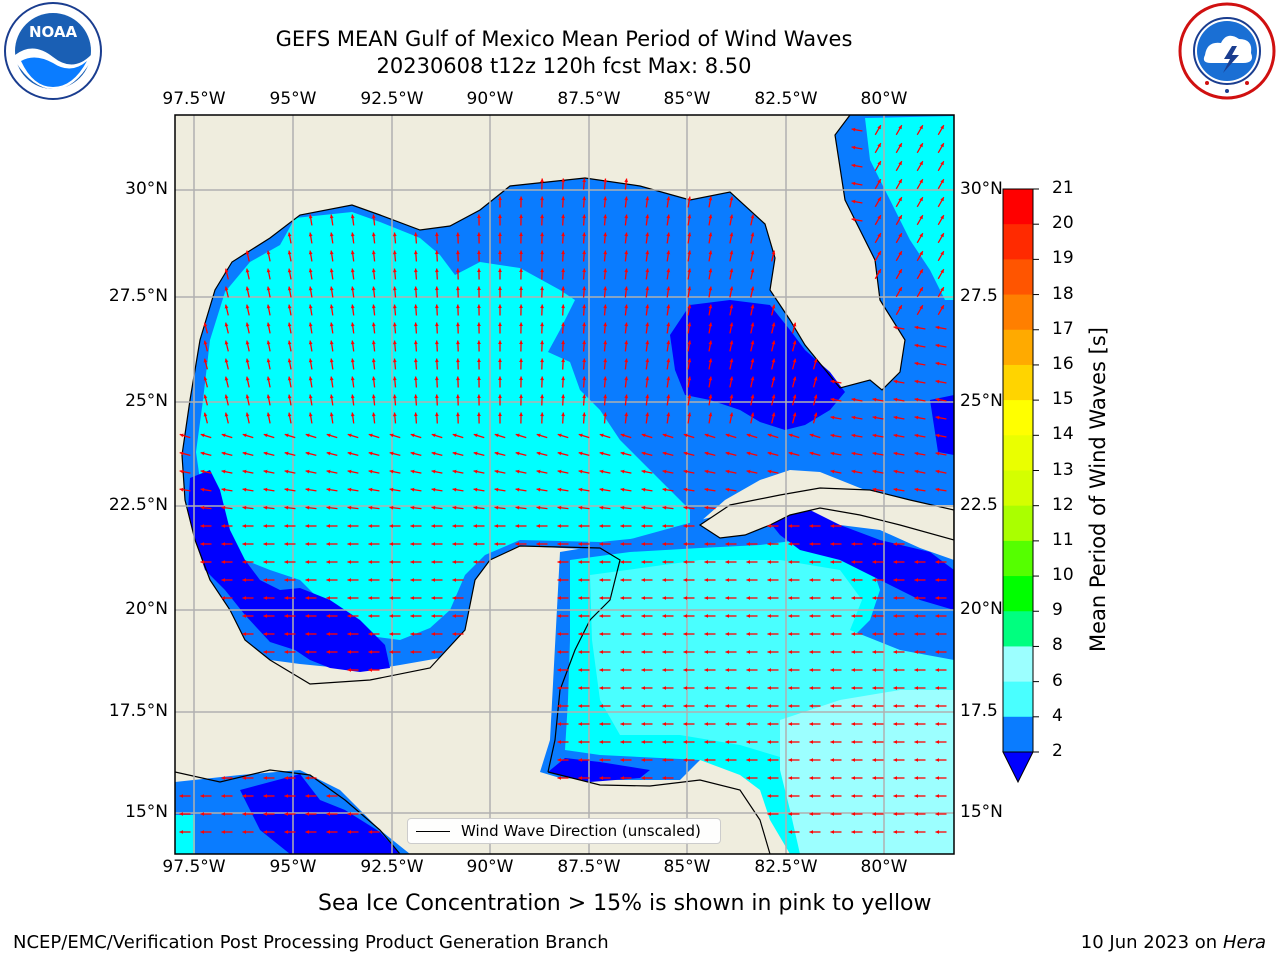 The width and height of the screenshot is (1280, 960). Describe the element at coordinates (979, 296) in the screenshot. I see `lat-right-item: 27.5` at that location.